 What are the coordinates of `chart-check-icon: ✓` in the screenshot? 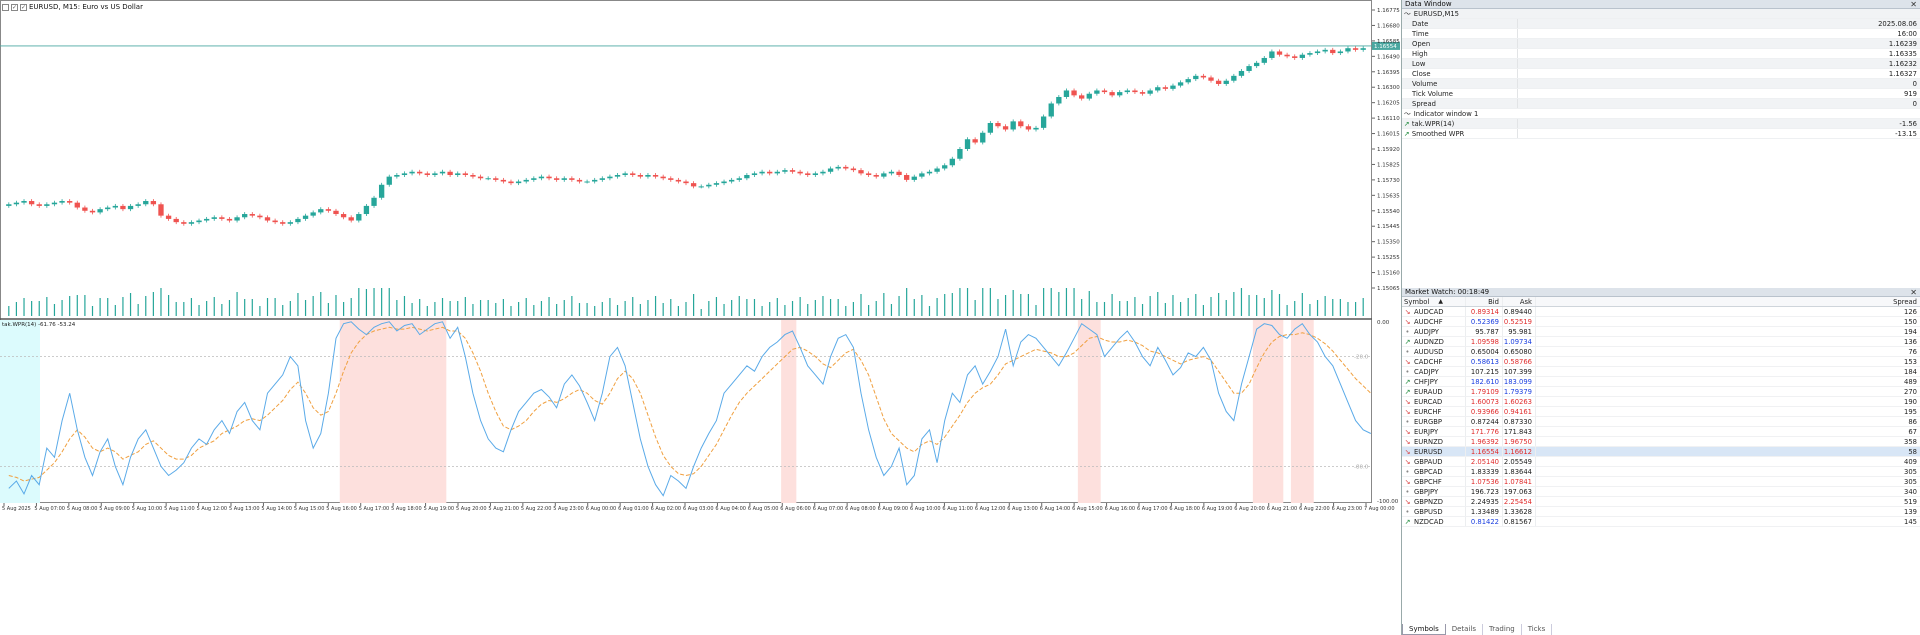 It's located at (14, 7).